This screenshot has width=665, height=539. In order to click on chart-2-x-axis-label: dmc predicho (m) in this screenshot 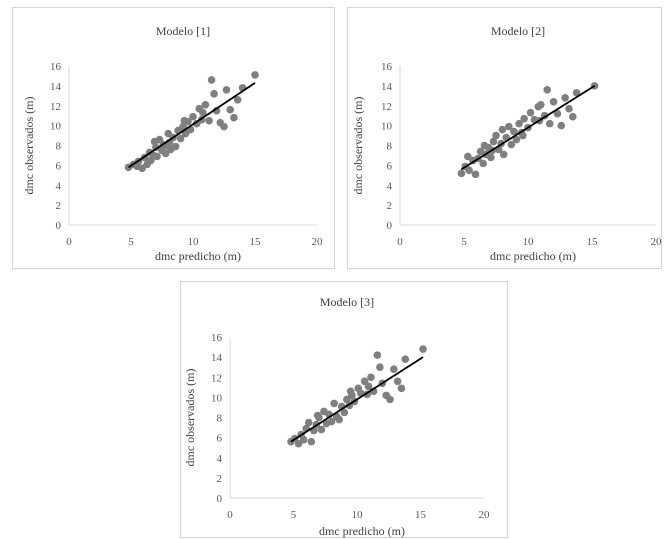, I will do `click(533, 256)`.